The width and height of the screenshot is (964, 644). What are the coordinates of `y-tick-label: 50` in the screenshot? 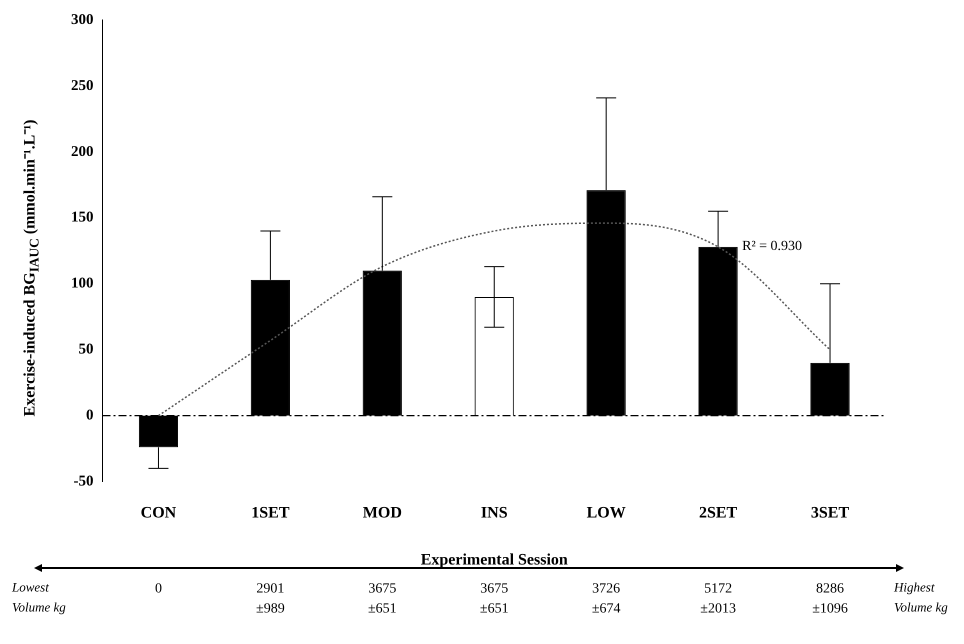 It's located at (86, 350).